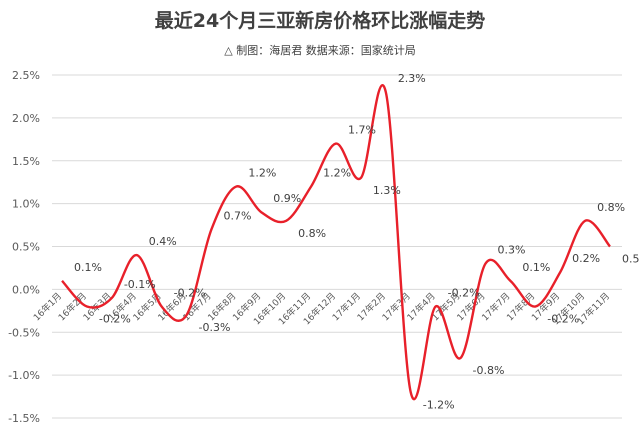 This screenshot has height=435, width=640. Describe the element at coordinates (237, 215) in the screenshot. I see `data-label: 0.7%` at that location.